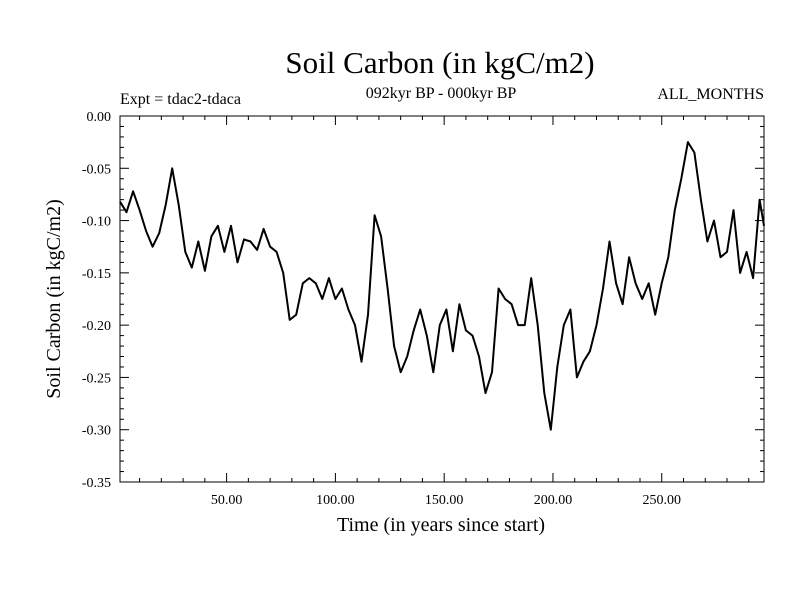 The height and width of the screenshot is (600, 800). I want to click on chart-title: Soil Carbon (in kgC/m2), so click(439, 62).